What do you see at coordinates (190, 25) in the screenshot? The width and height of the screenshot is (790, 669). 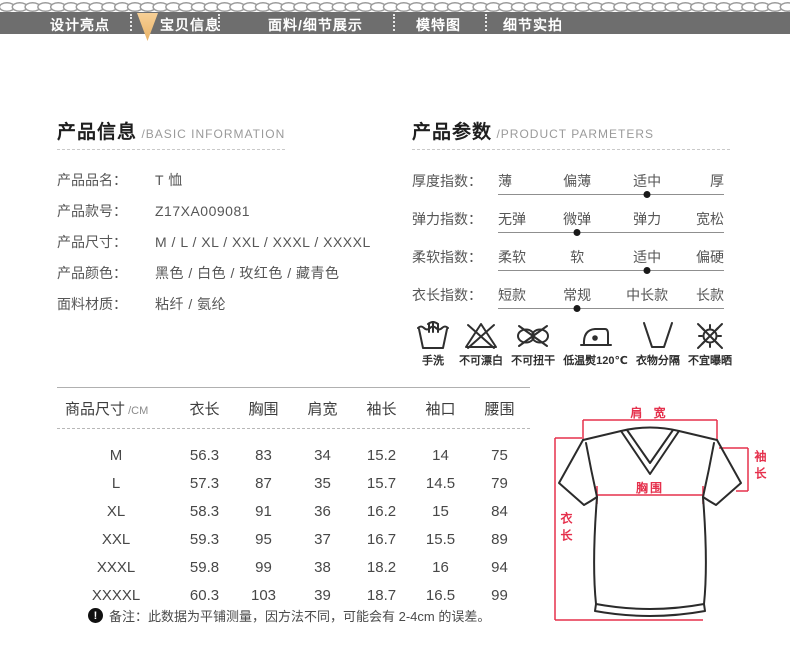 I see `nav-tab-2: 宝贝信息` at bounding box center [190, 25].